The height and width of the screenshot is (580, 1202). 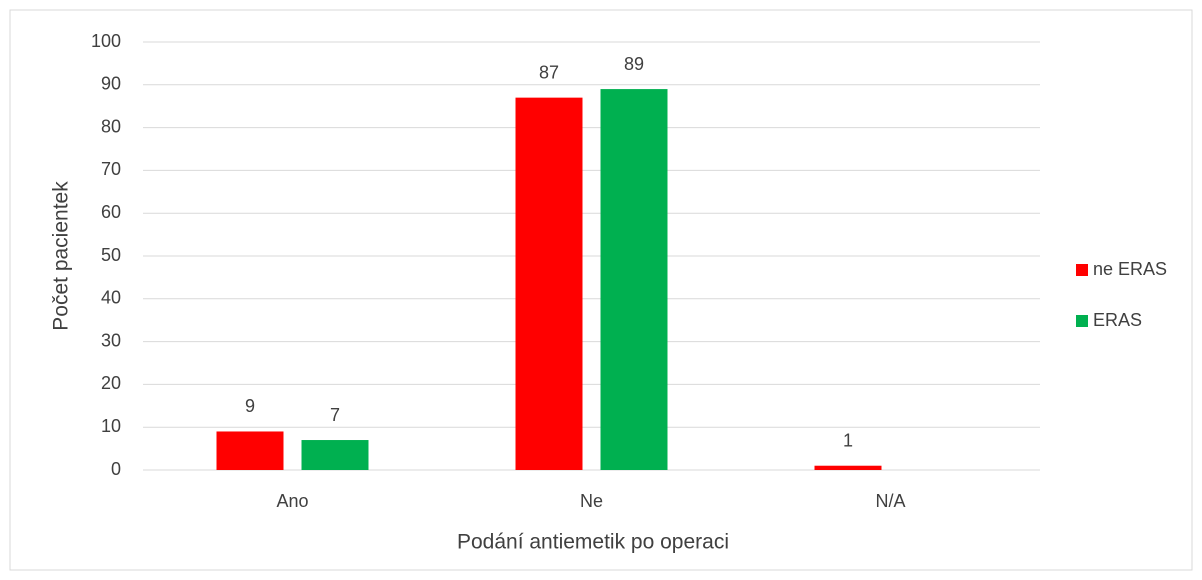 What do you see at coordinates (111, 426) in the screenshot?
I see `y-tick-label: 10` at bounding box center [111, 426].